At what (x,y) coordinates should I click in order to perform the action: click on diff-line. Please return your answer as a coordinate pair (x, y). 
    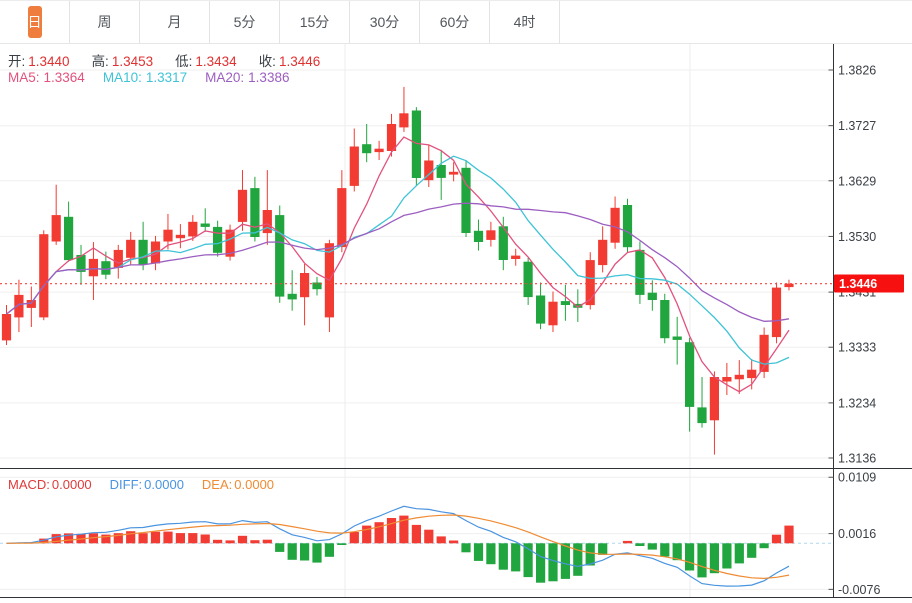
    Looking at the image, I should click on (398, 546).